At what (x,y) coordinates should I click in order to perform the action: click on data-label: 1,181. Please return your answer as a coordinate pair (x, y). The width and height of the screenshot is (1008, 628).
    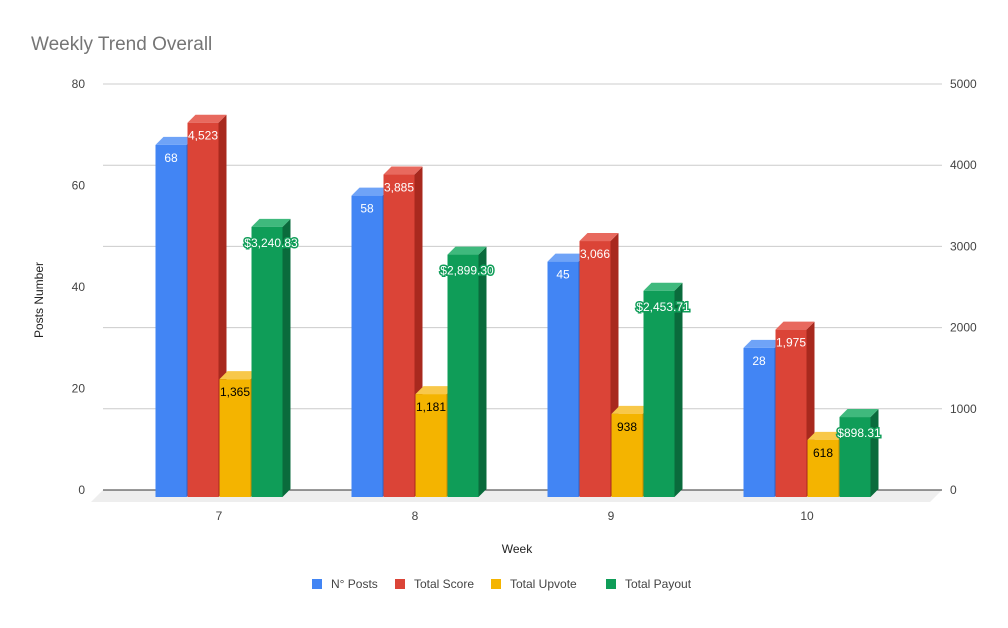
    Looking at the image, I should click on (431, 407).